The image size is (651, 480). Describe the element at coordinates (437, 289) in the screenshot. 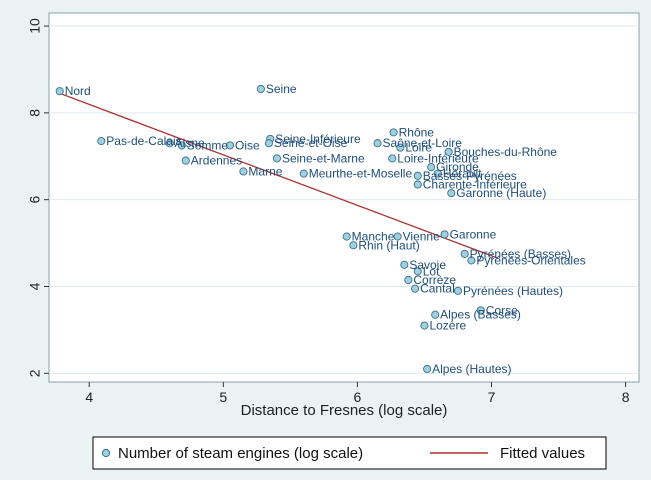

I see `point-label: Cantal` at that location.